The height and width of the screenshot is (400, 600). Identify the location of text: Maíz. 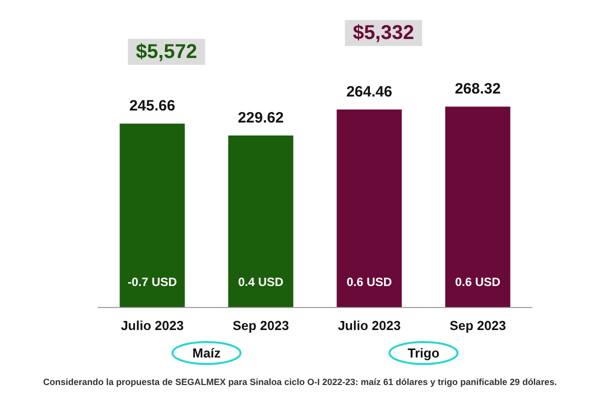
(207, 353).